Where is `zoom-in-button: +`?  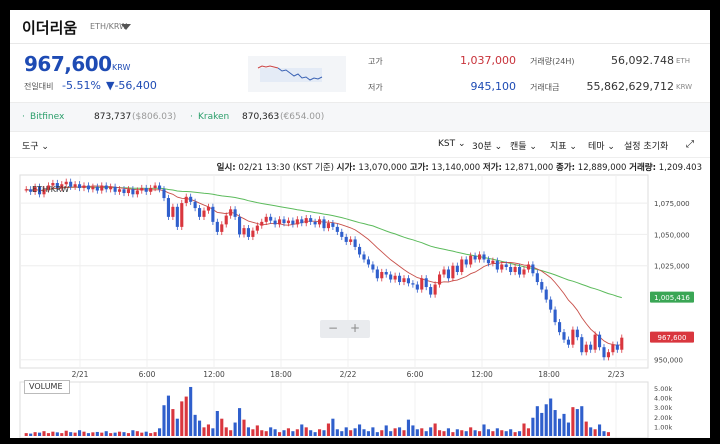
zoom-in-button: + is located at coordinates (355, 328).